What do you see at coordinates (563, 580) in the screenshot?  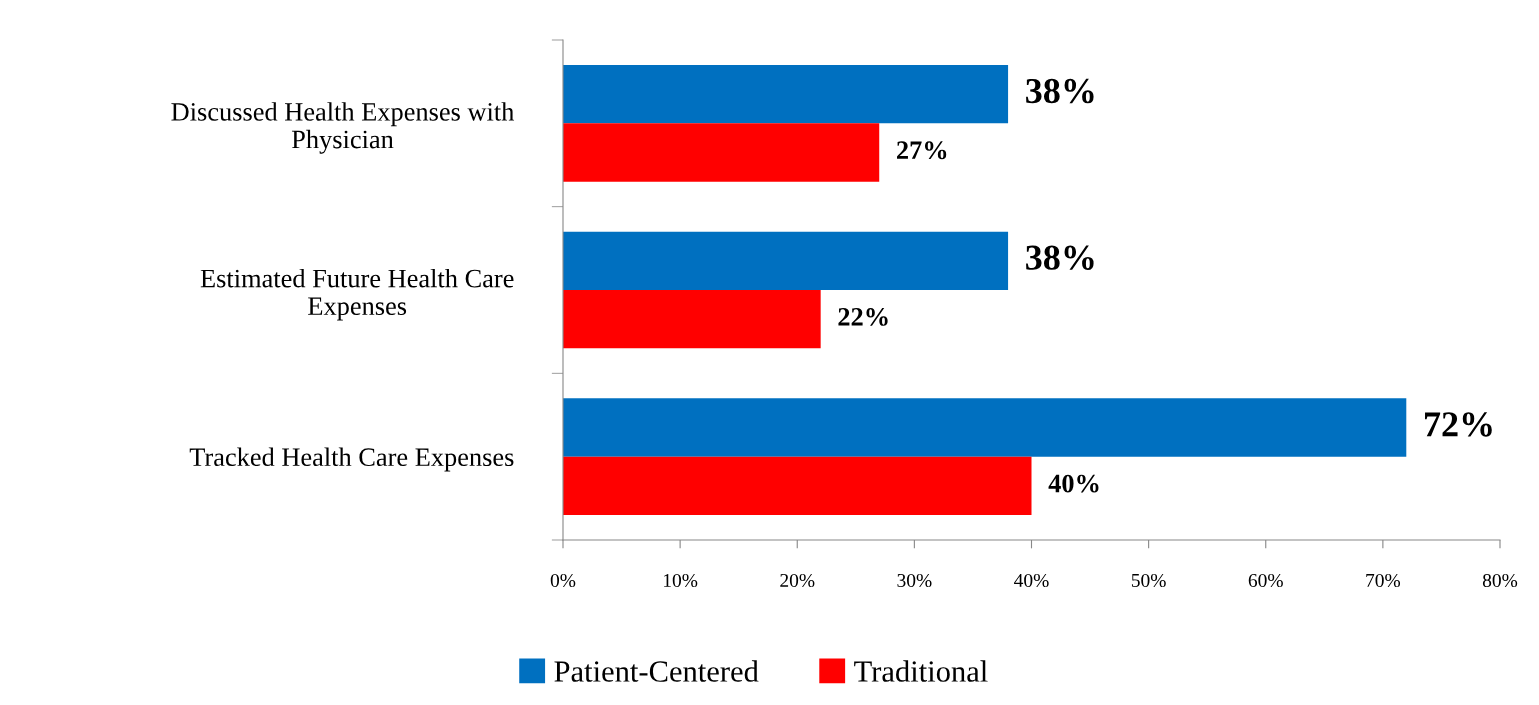 I see `x-tick-label: 0%` at bounding box center [563, 580].